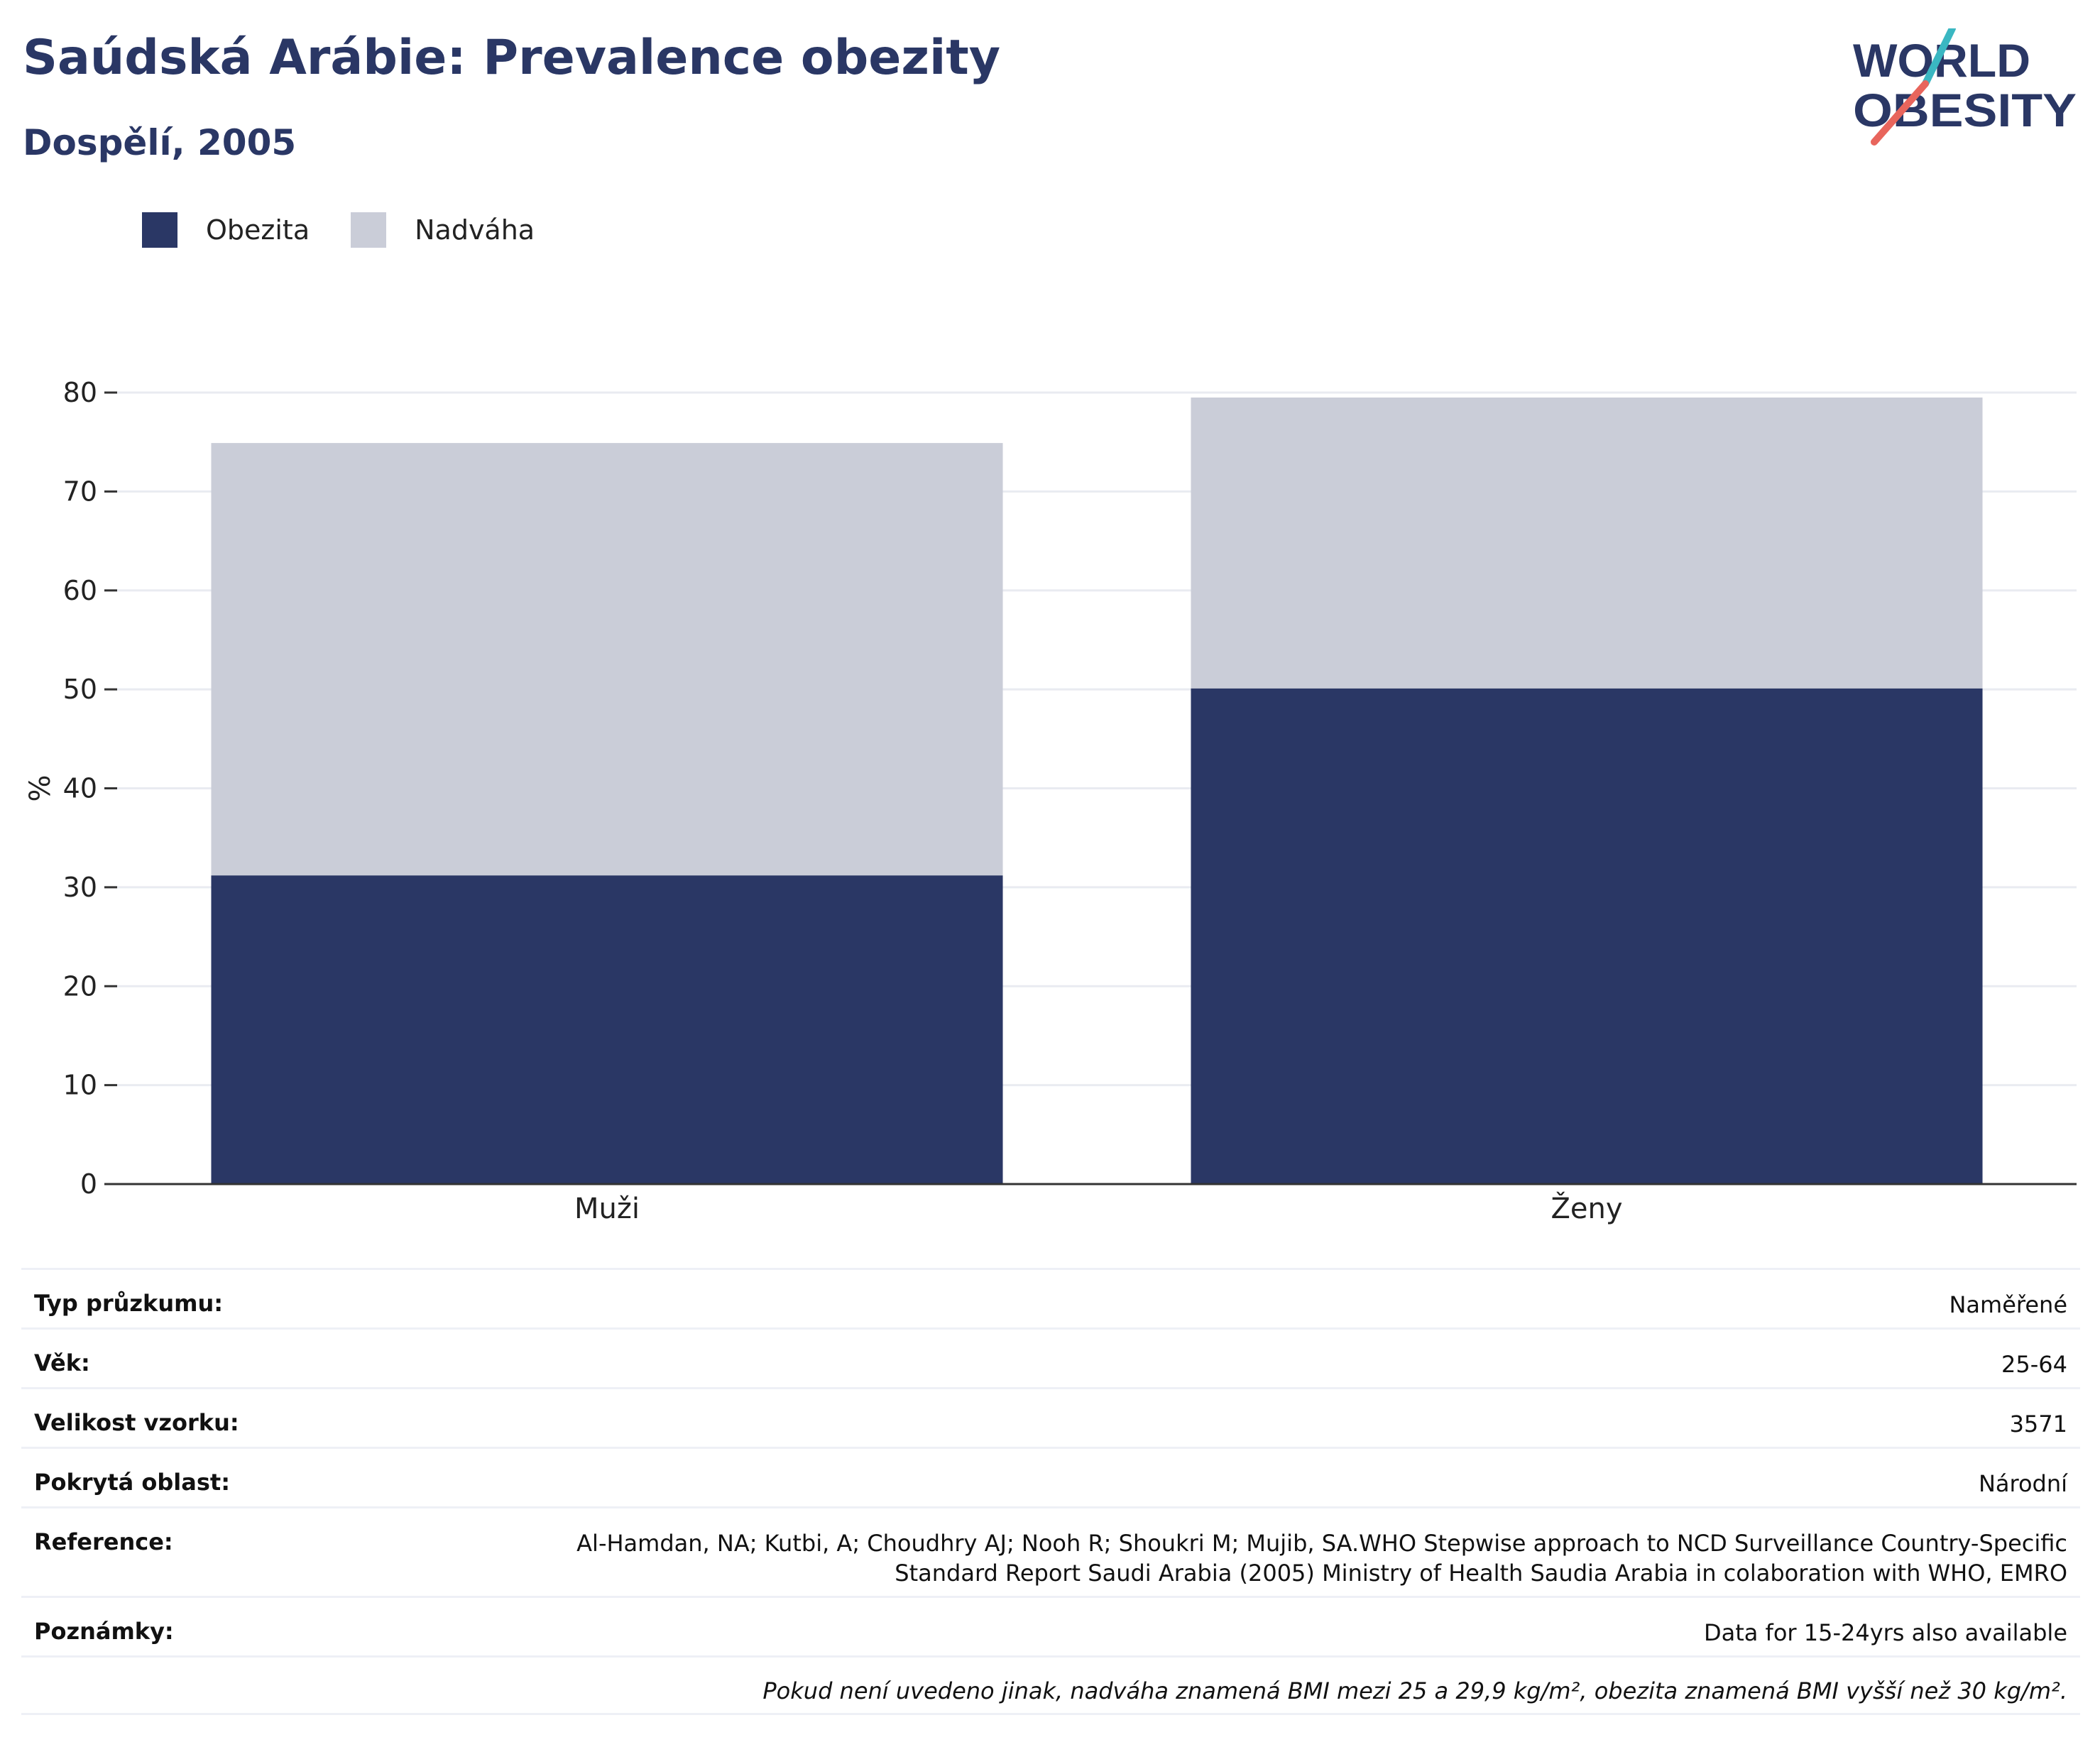  Describe the element at coordinates (607, 1029) in the screenshot. I see `bar-obezita-muzi` at that location.